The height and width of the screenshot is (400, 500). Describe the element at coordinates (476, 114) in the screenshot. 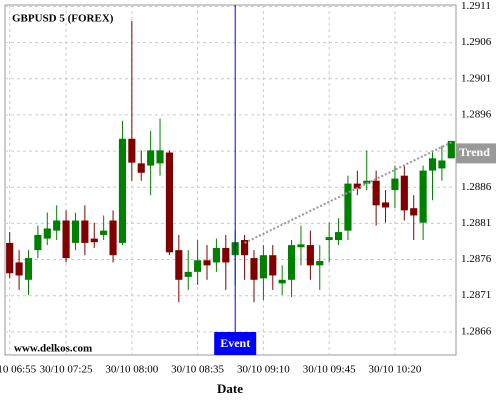

I see `y-tick-label: 1.2896` at that location.